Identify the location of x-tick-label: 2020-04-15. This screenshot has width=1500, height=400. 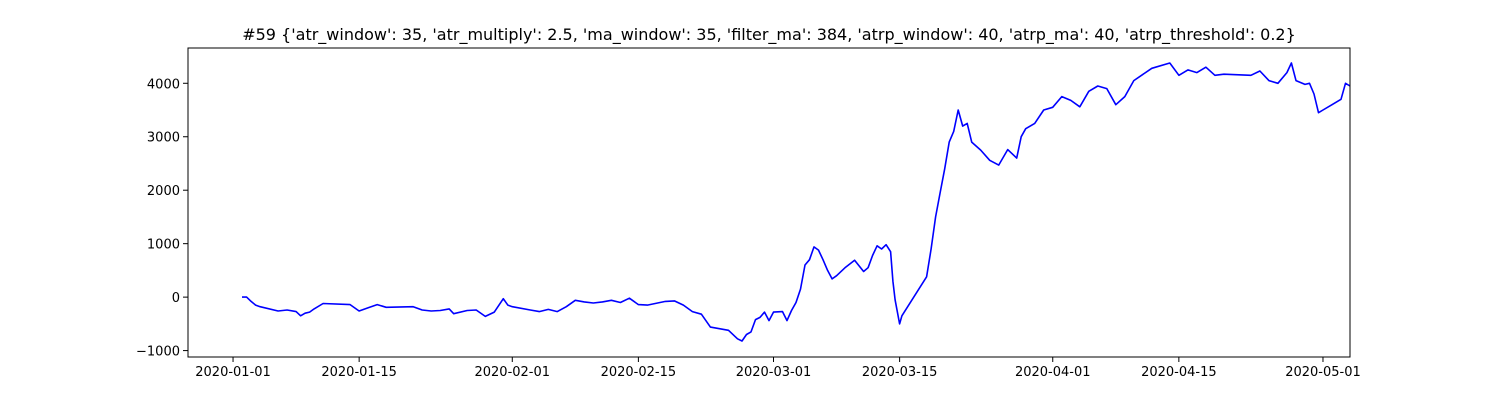
(1179, 372).